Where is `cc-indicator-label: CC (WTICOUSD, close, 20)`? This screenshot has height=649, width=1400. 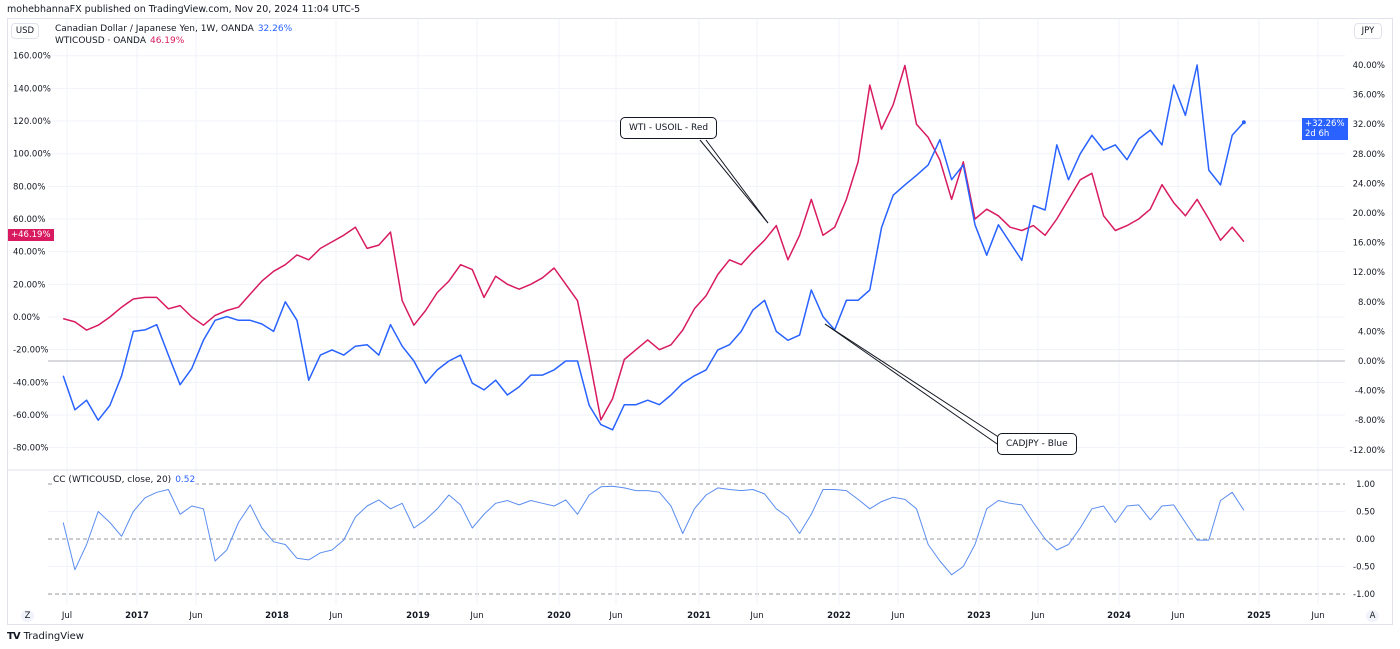
cc-indicator-label: CC (WTICOUSD, close, 20) is located at coordinates (112, 480).